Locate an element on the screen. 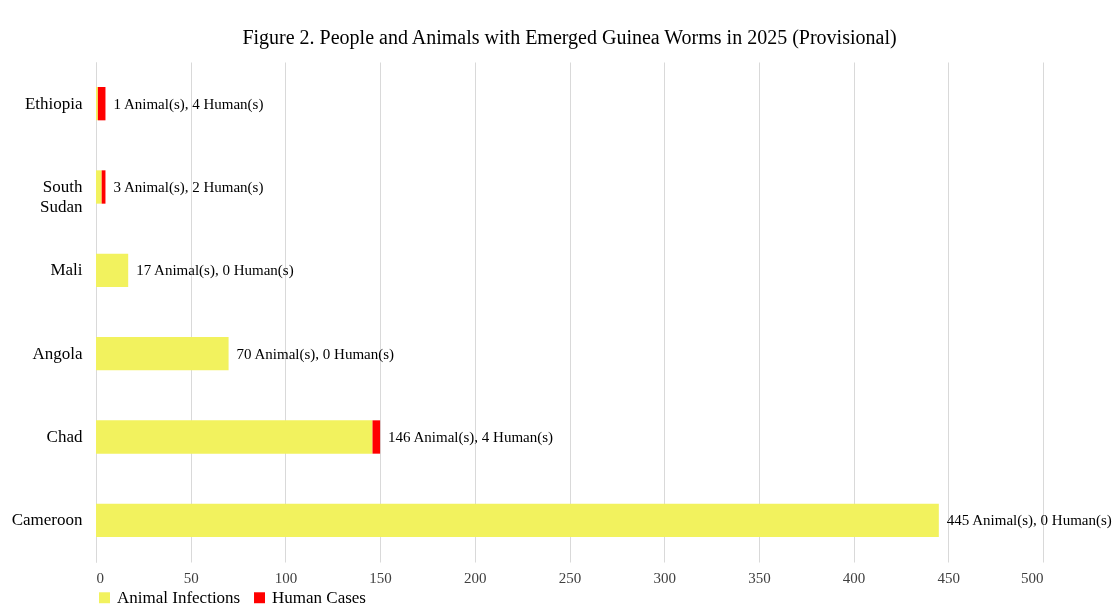  y-tick-label: South Sudan is located at coordinates (61, 196).